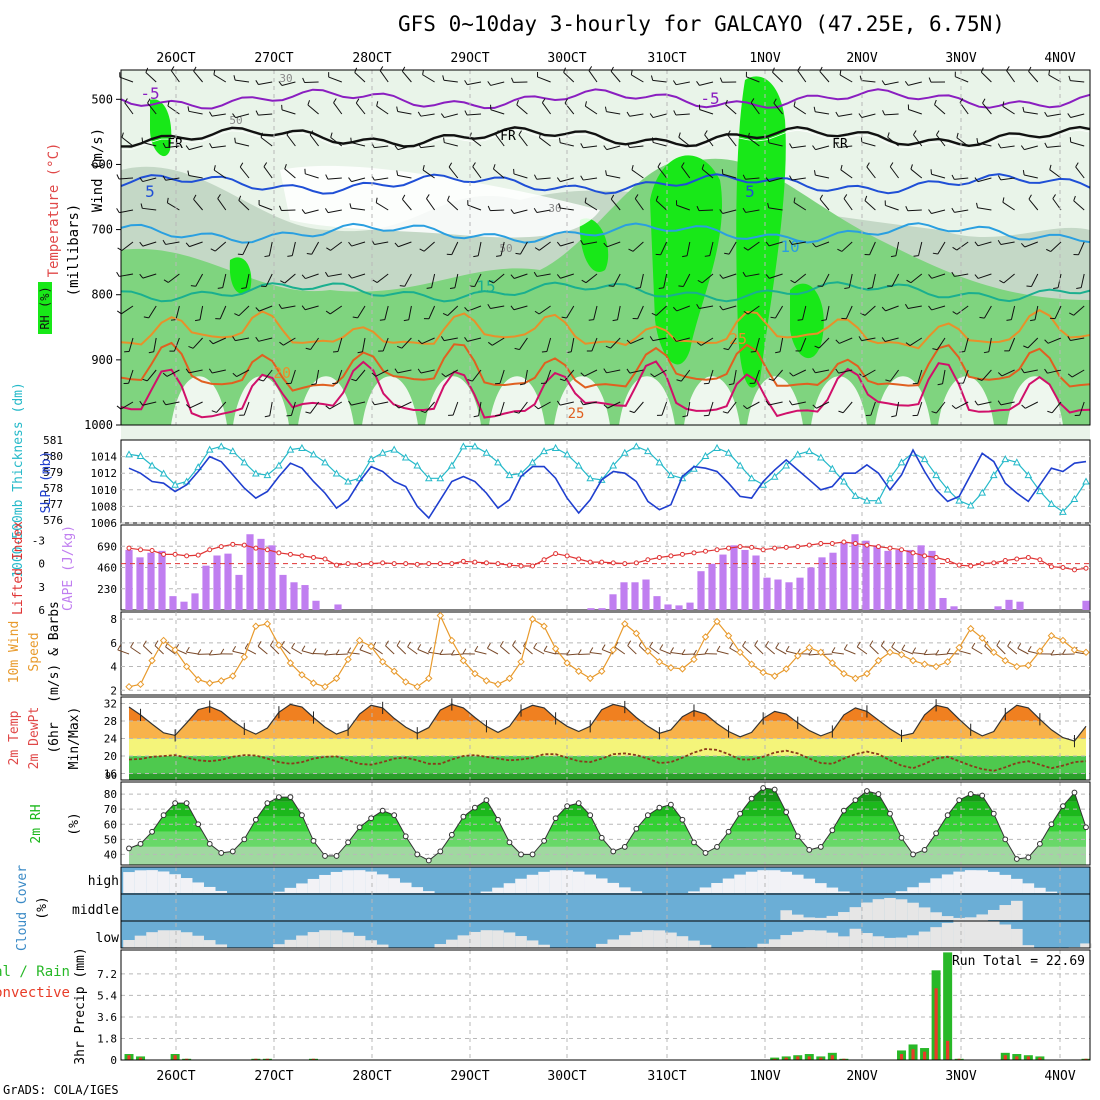  Describe the element at coordinates (34, 738) in the screenshot. I see `temp-ylabel-b: 2m DewPt` at that location.